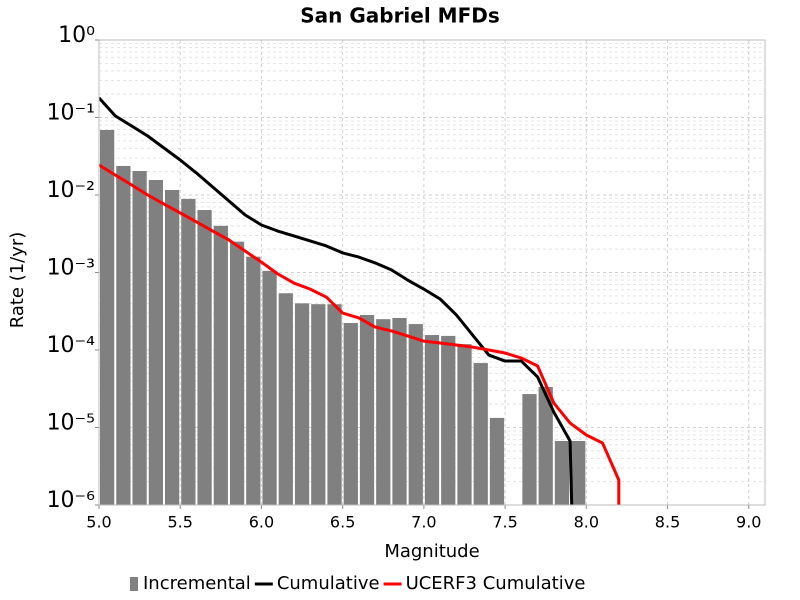 The height and width of the screenshot is (600, 800). I want to click on x-tick-label: 8.0, so click(586, 522).